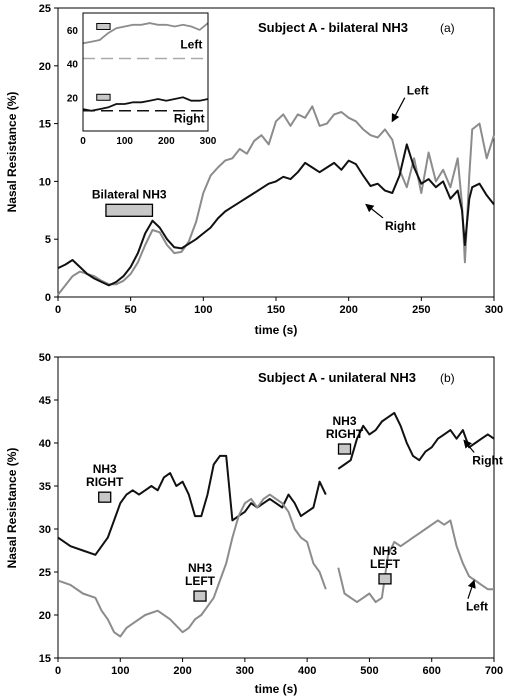  What do you see at coordinates (129, 194) in the screenshot?
I see `stimulus-label: Bilateral NH3` at bounding box center [129, 194].